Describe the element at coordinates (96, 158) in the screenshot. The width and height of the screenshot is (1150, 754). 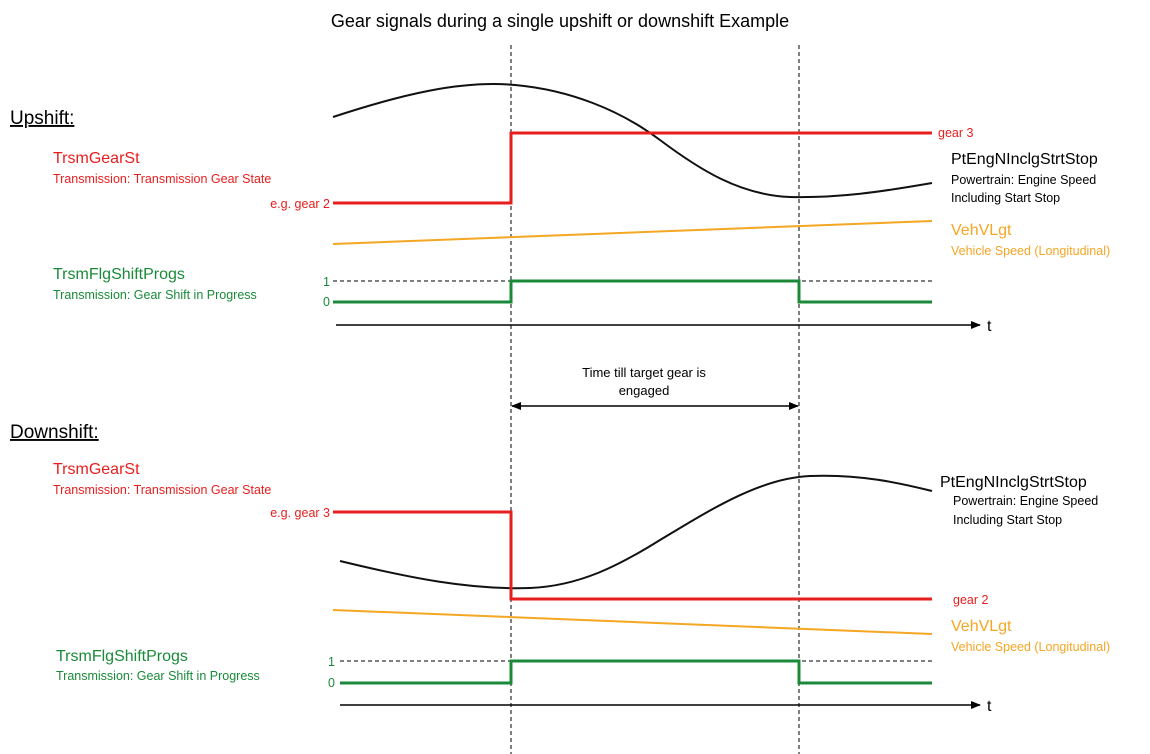
I see `upshift-gear-signal-name: TrsmGearSt` at that location.